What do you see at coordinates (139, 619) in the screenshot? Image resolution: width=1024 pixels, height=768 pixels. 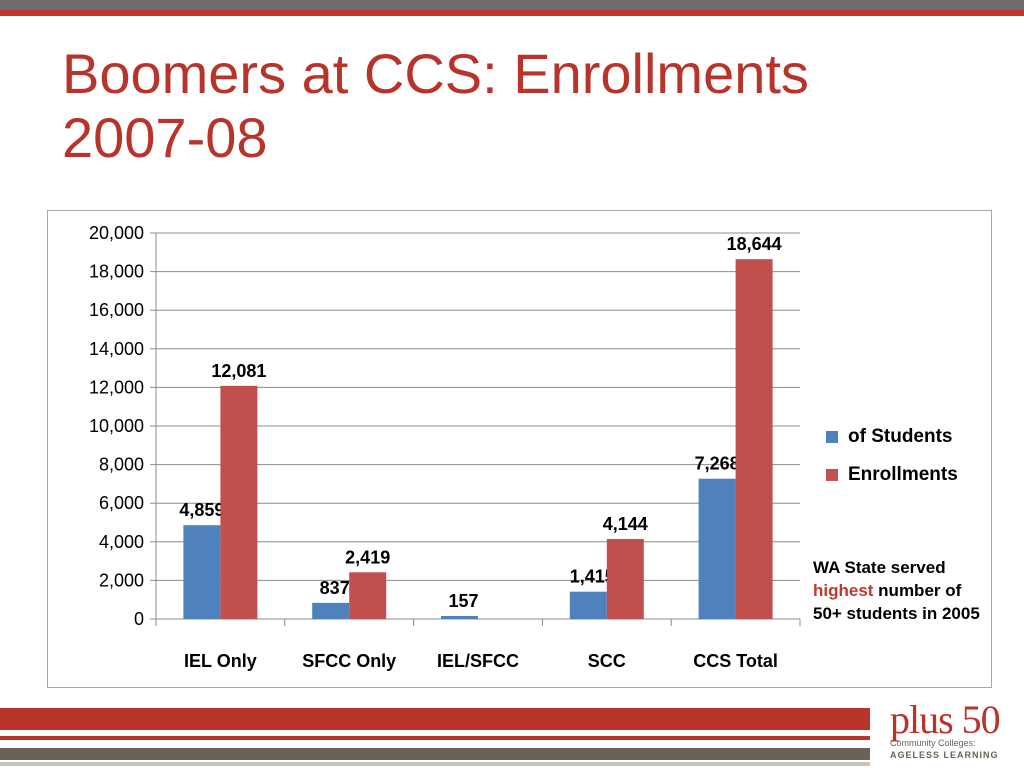 I see `y-tick-label: 0` at bounding box center [139, 619].